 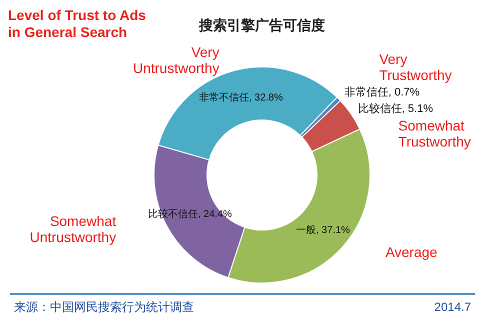 I want to click on annotation: Average, so click(x=411, y=252).